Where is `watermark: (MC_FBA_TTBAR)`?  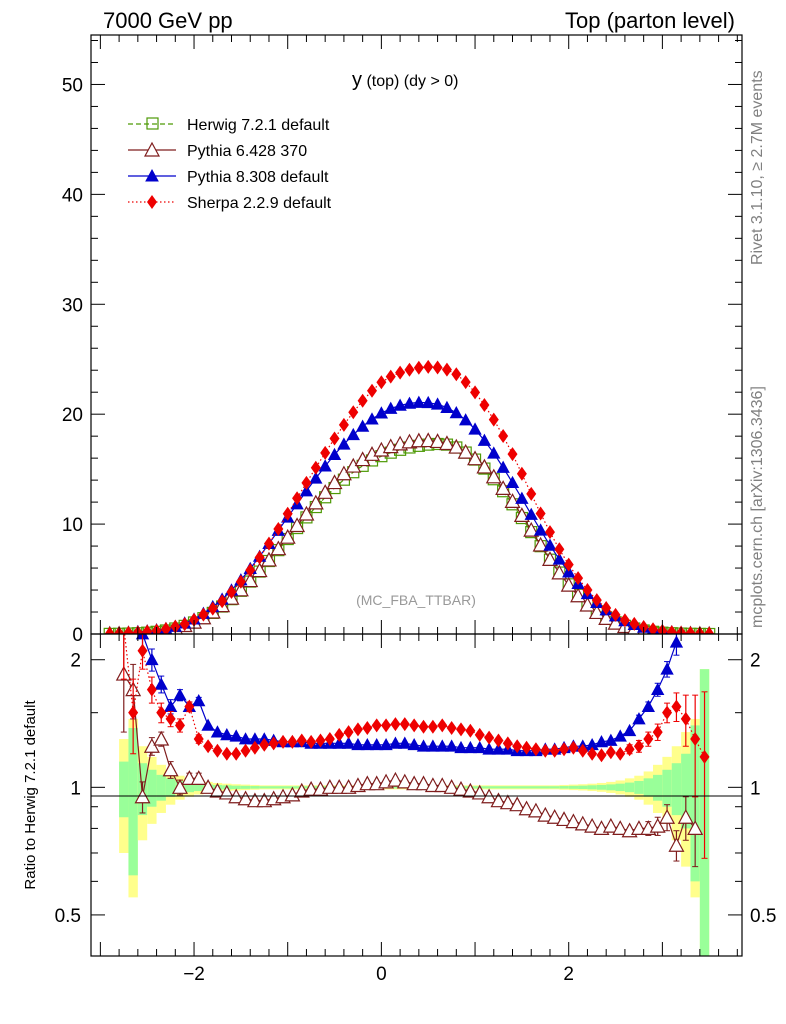 watermark: (MC_FBA_TTBAR) is located at coordinates (416, 600).